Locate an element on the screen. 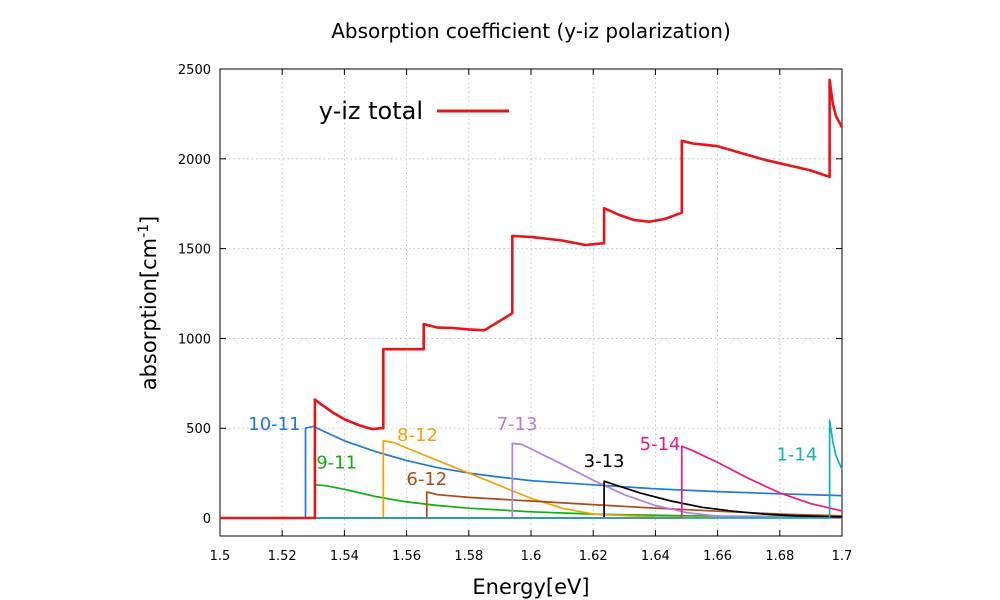 Image resolution: width=1000 pixels, height=600 pixels. transition-label-1-14: 1-14 is located at coordinates (796, 455).